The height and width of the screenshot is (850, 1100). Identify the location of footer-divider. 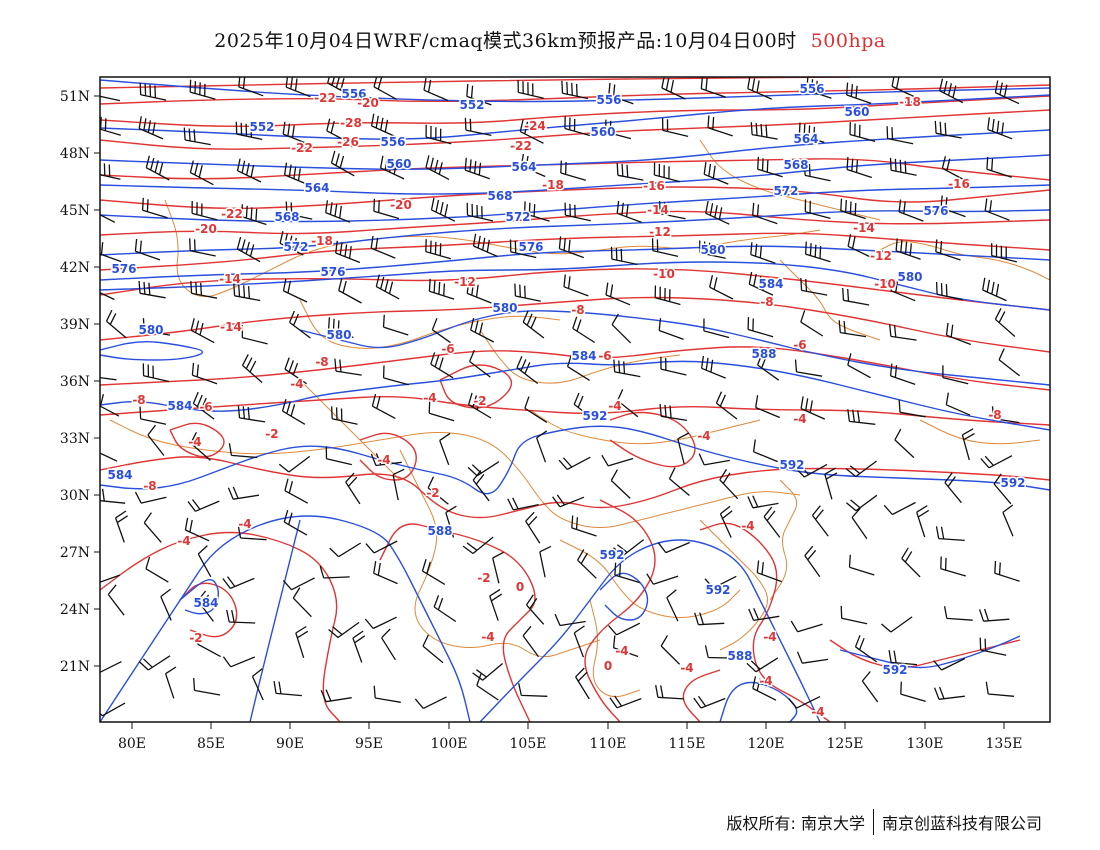
(873, 822).